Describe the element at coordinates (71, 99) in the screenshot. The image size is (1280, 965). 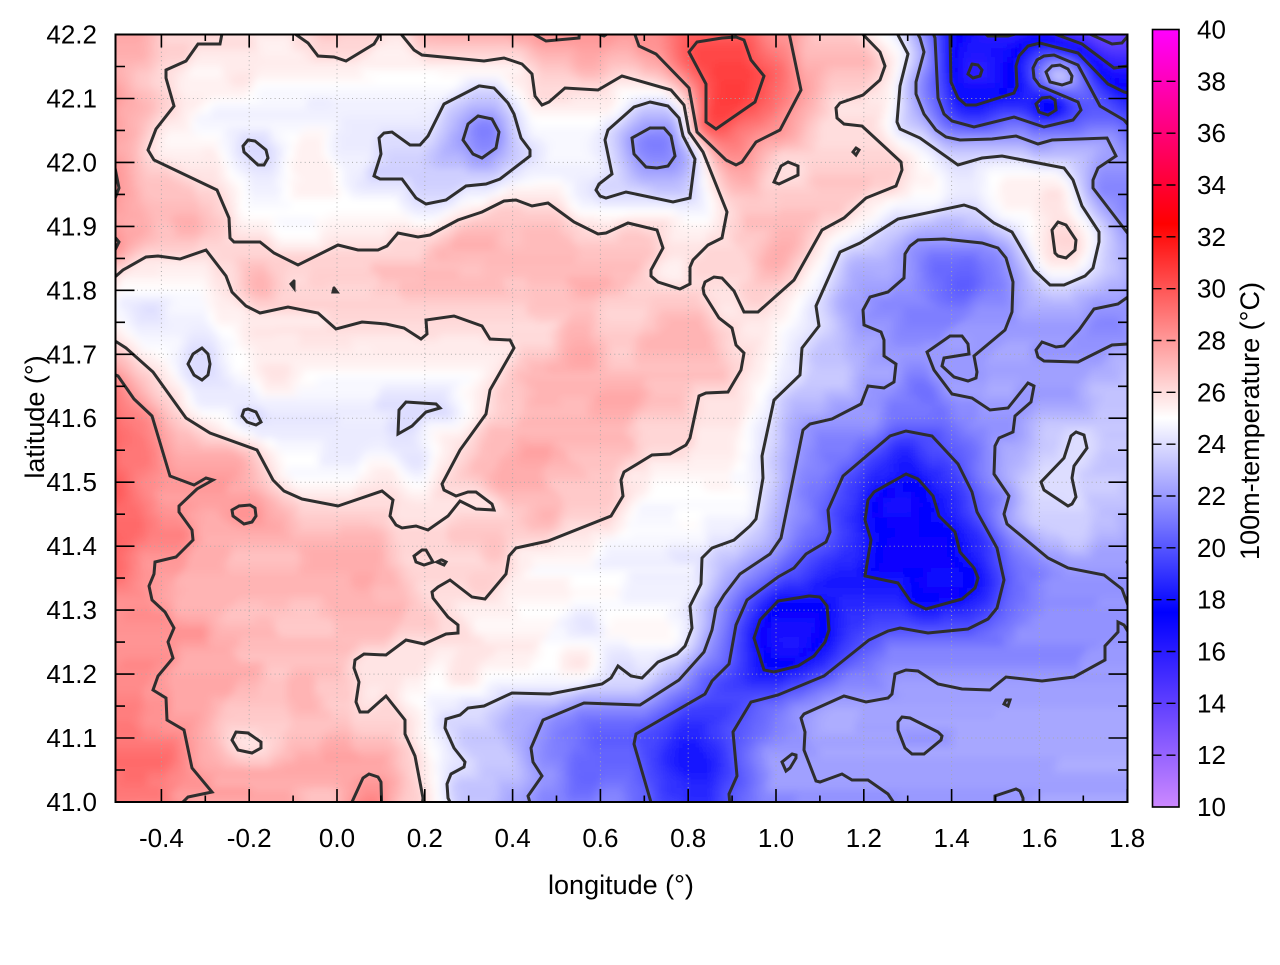
I see `svg-text: 42.1` at that location.